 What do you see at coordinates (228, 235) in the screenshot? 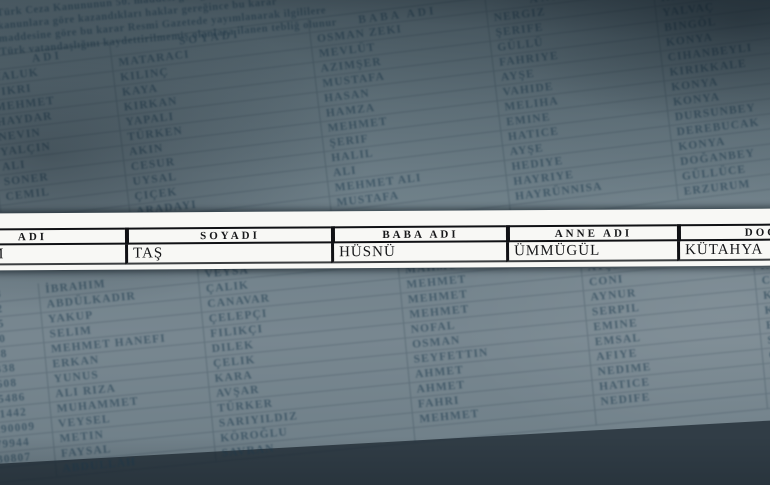
I see `column-header-soyadi: SOYADI` at bounding box center [228, 235].